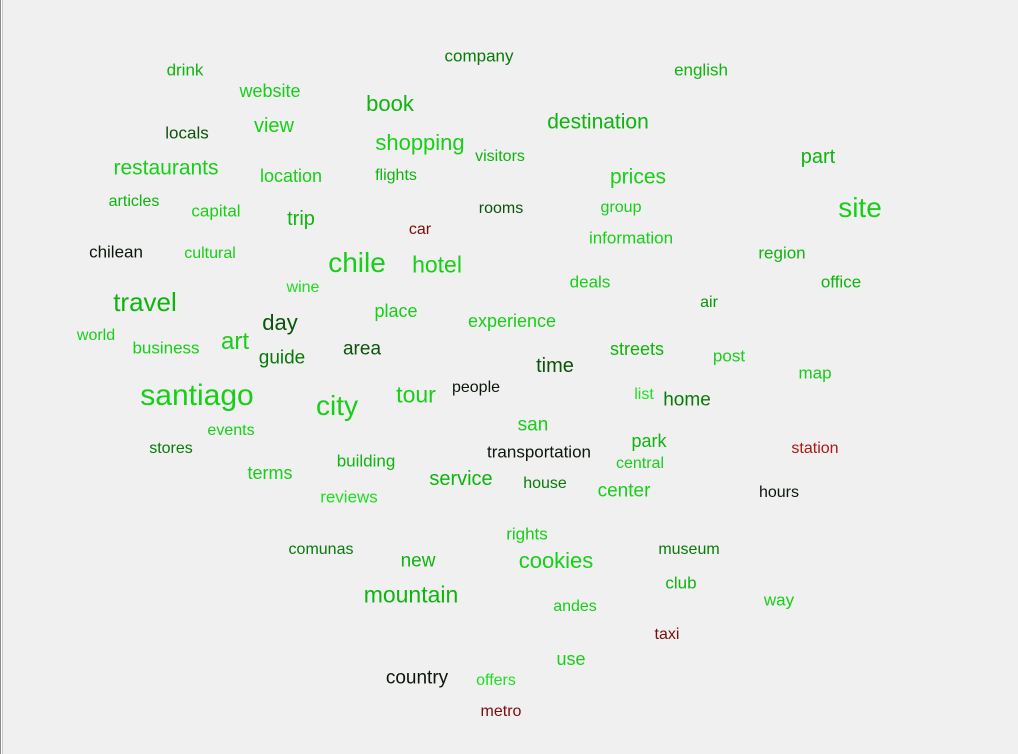 This screenshot has width=1018, height=754. I want to click on word-country: country, so click(417, 678).